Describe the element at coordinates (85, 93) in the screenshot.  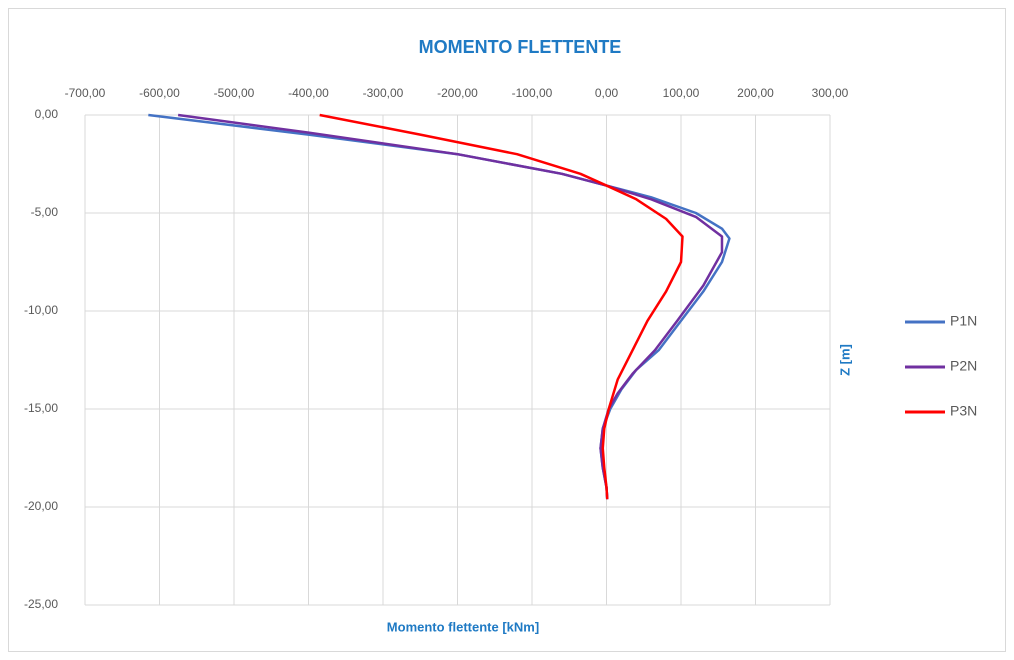
I see `x-tick-label: -700,00` at that location.